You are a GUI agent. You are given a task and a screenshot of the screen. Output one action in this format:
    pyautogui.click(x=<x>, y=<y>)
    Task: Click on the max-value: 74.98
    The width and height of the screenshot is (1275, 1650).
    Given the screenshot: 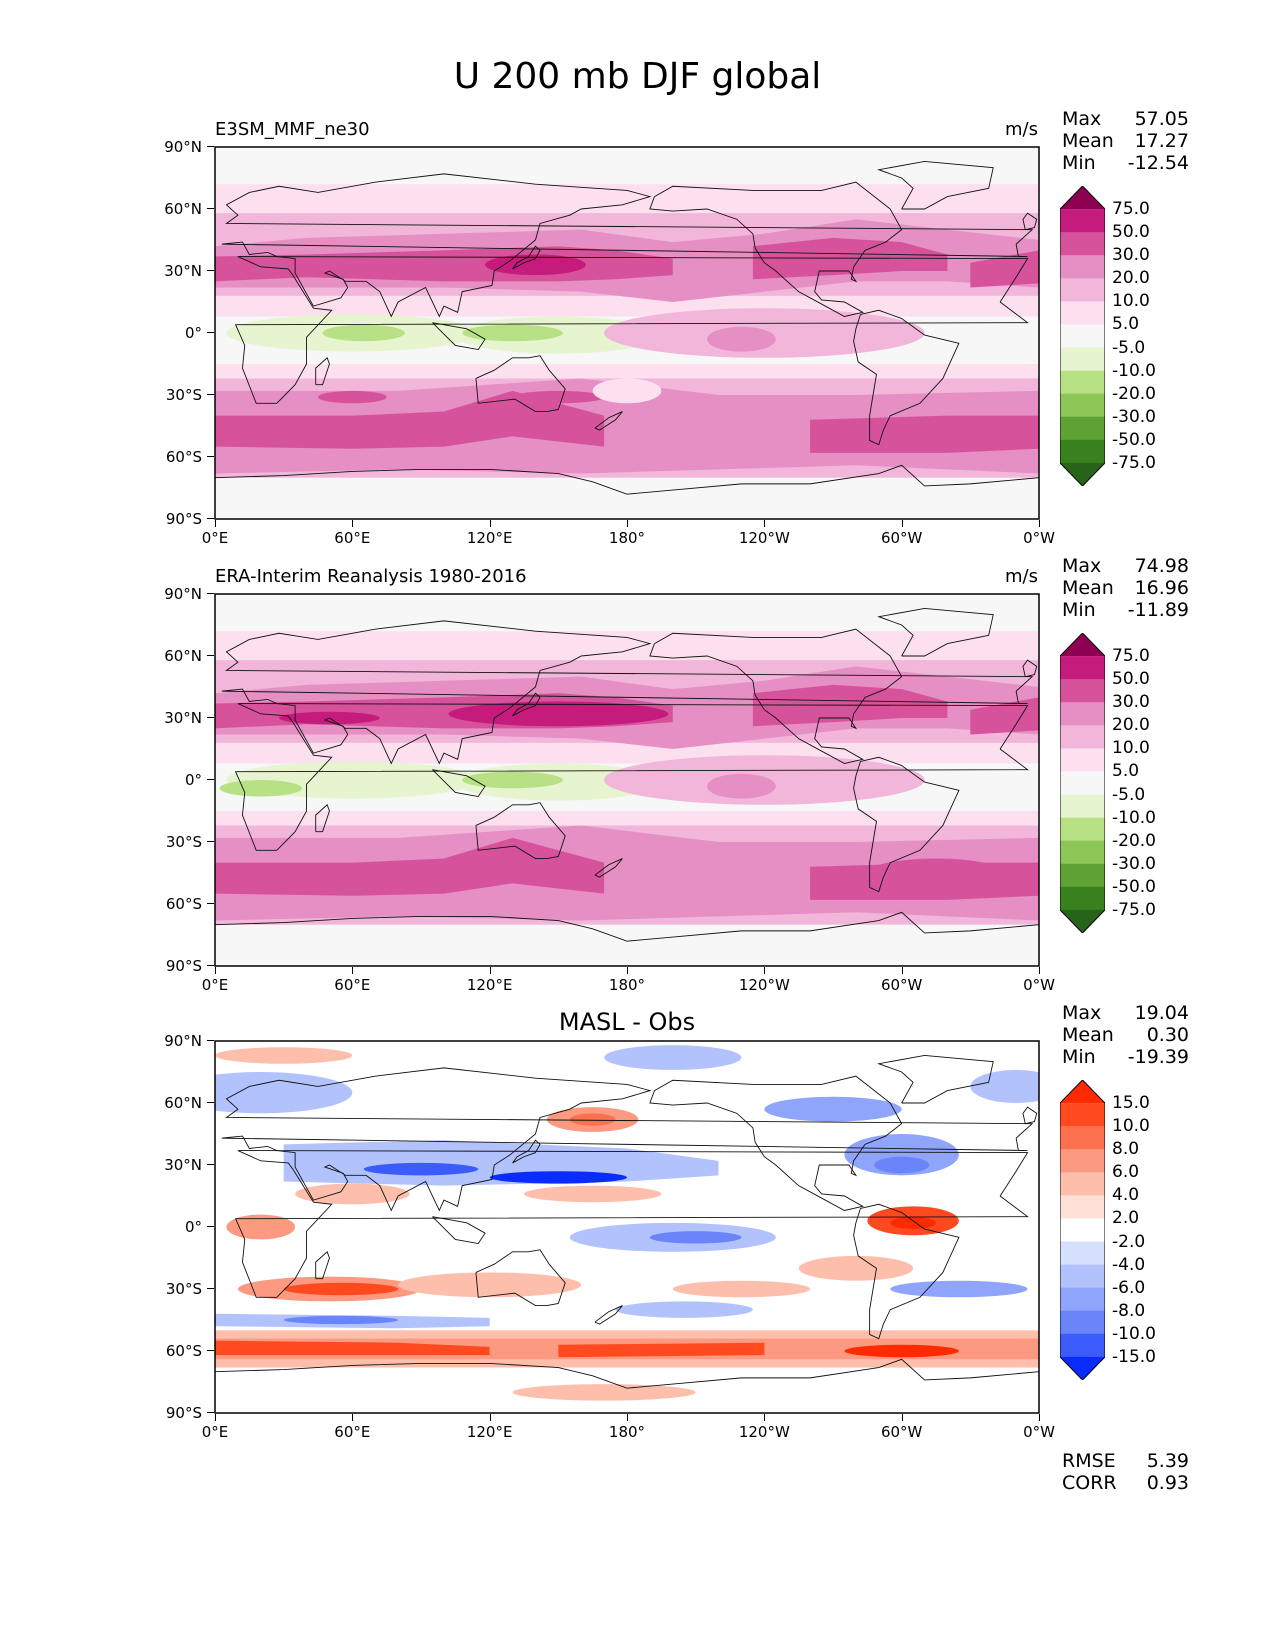 What is the action you would take?
    pyautogui.click(x=1161, y=566)
    